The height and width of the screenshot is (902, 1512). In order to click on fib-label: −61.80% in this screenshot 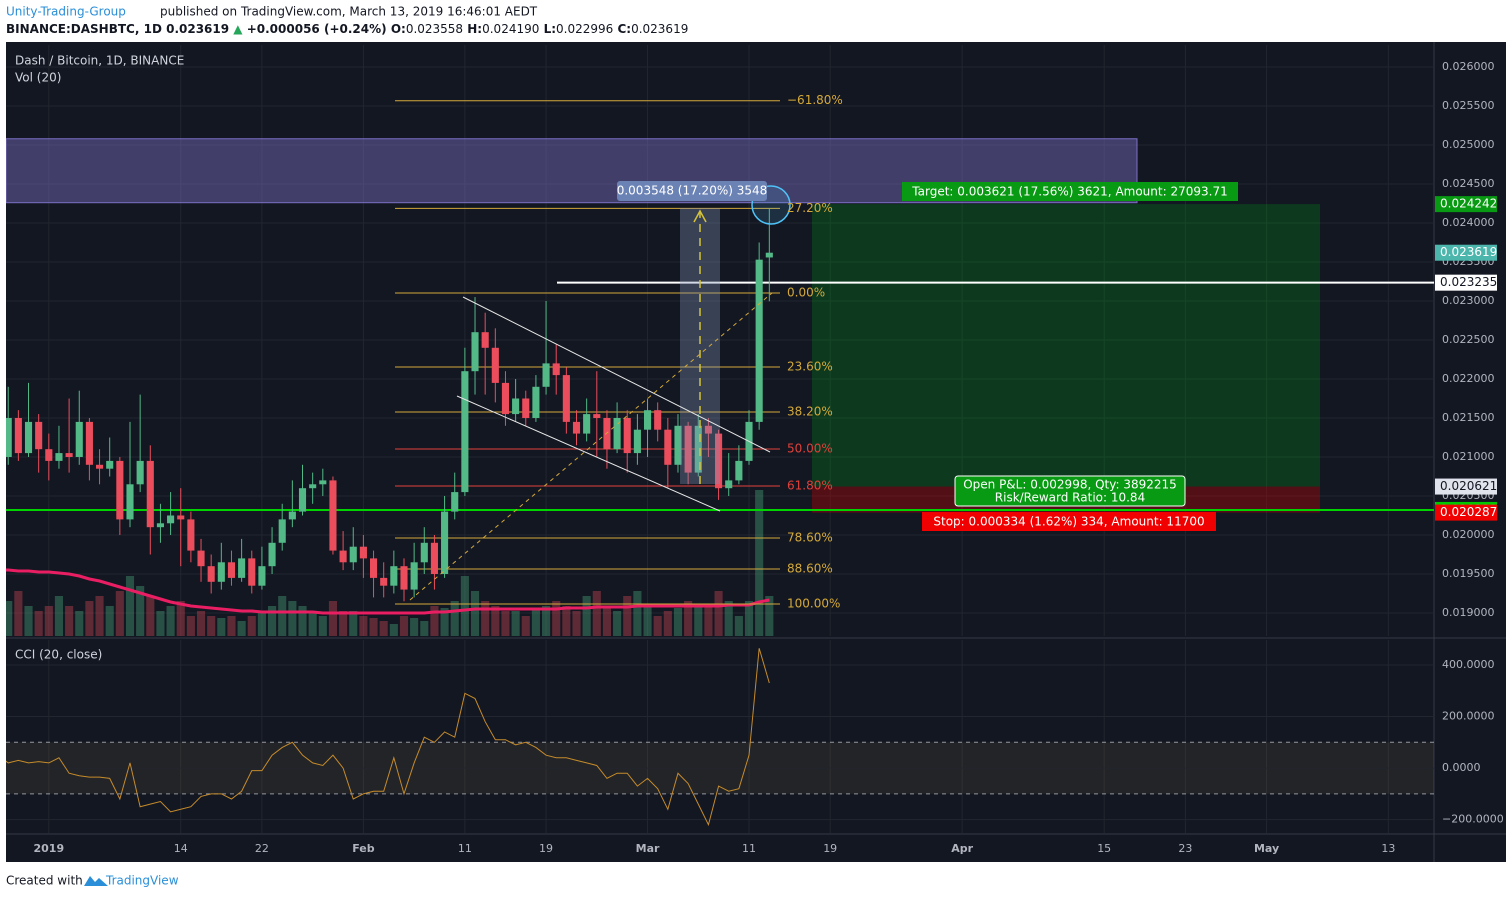, I will do `click(815, 100)`.